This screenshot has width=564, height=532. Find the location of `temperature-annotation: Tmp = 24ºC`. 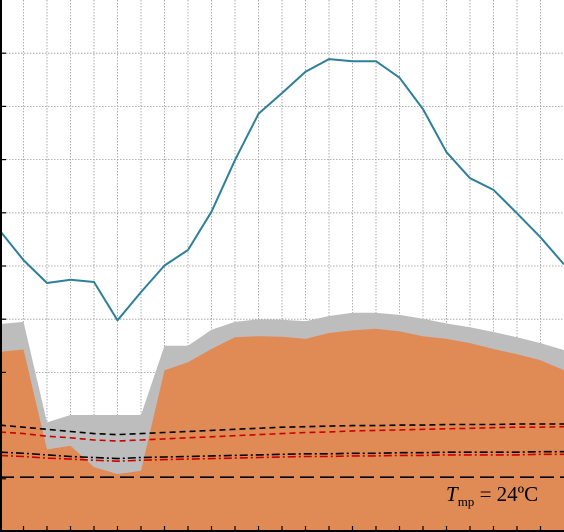

temperature-annotation: Tmp = 24ºC is located at coordinates (492, 495).